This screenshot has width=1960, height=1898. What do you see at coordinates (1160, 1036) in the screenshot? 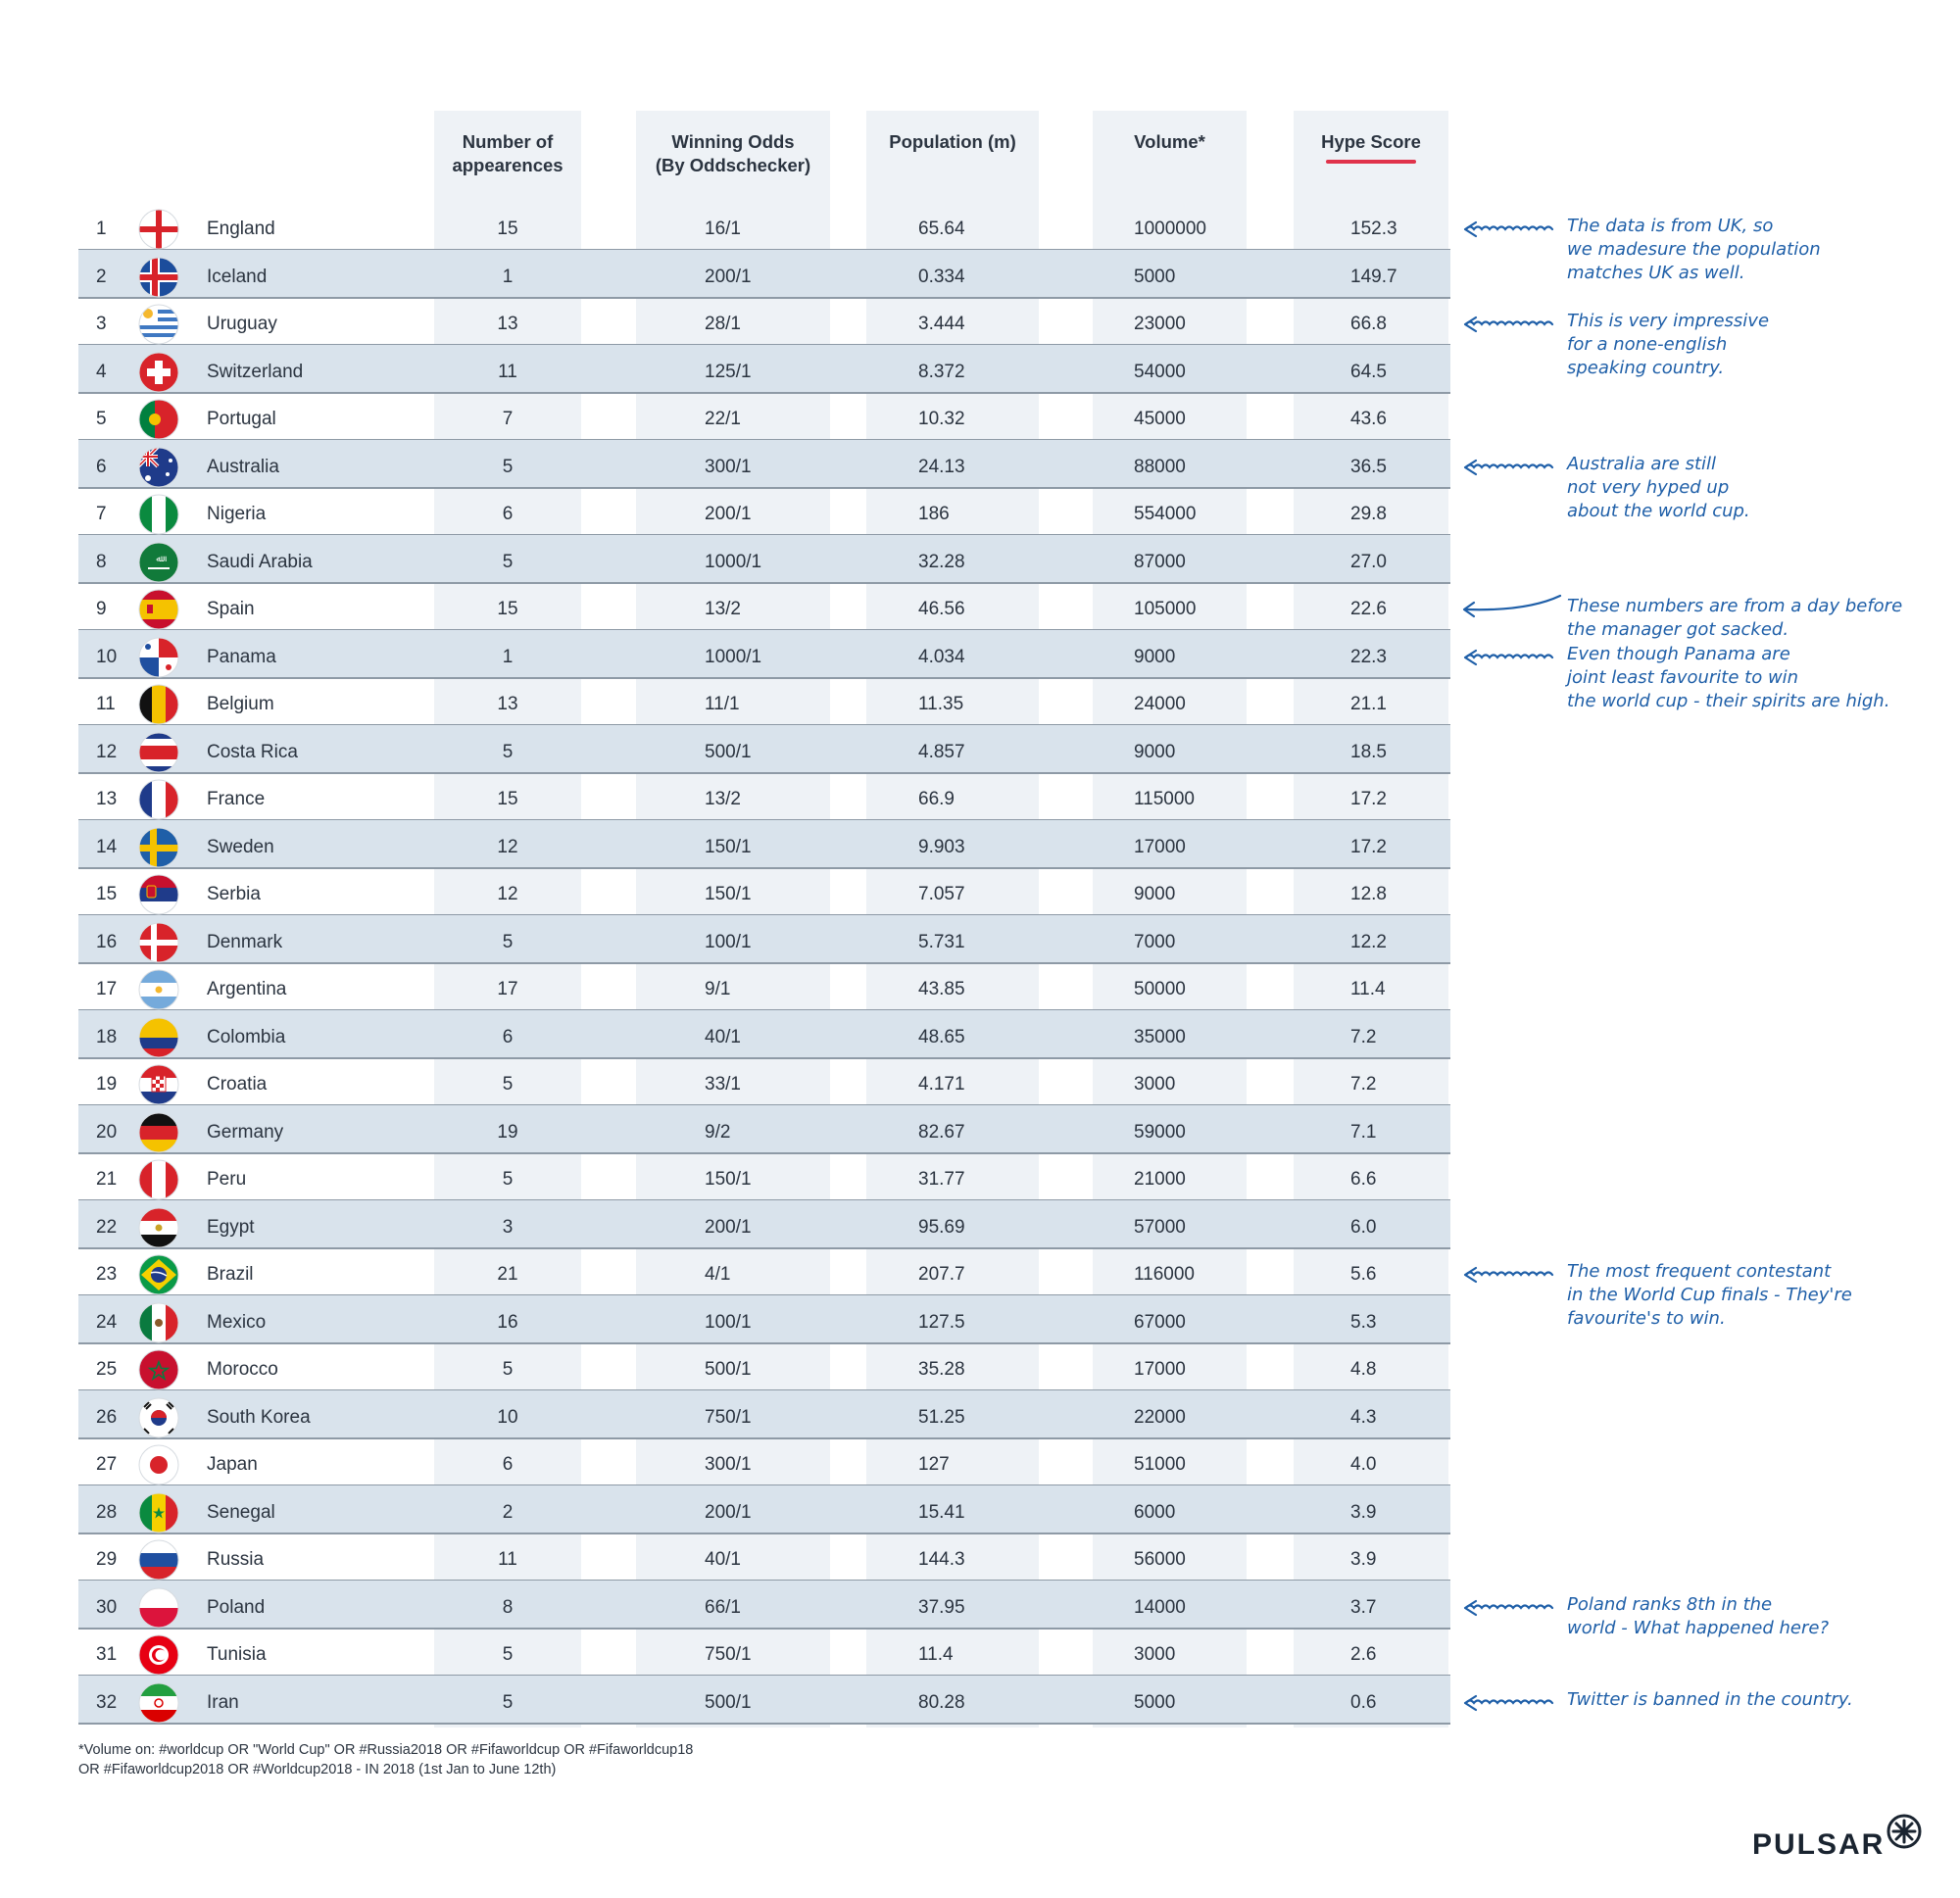
I see `volume-cell: 35000` at bounding box center [1160, 1036].